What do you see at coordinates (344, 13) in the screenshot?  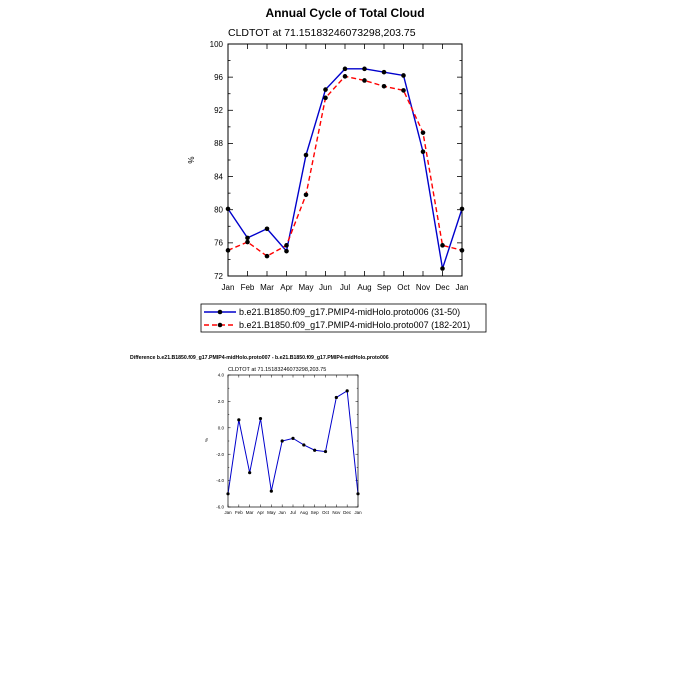 I see `chart-title: Annual Cycle of Total Cloud` at bounding box center [344, 13].